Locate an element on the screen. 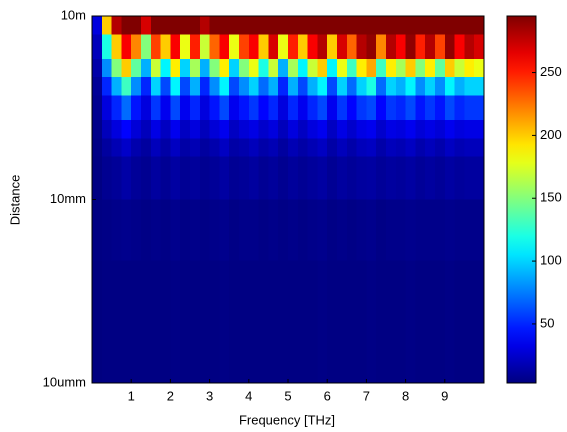 Image resolution: width=567 pixels, height=432 pixels. x-tick-label: 6 is located at coordinates (327, 395).